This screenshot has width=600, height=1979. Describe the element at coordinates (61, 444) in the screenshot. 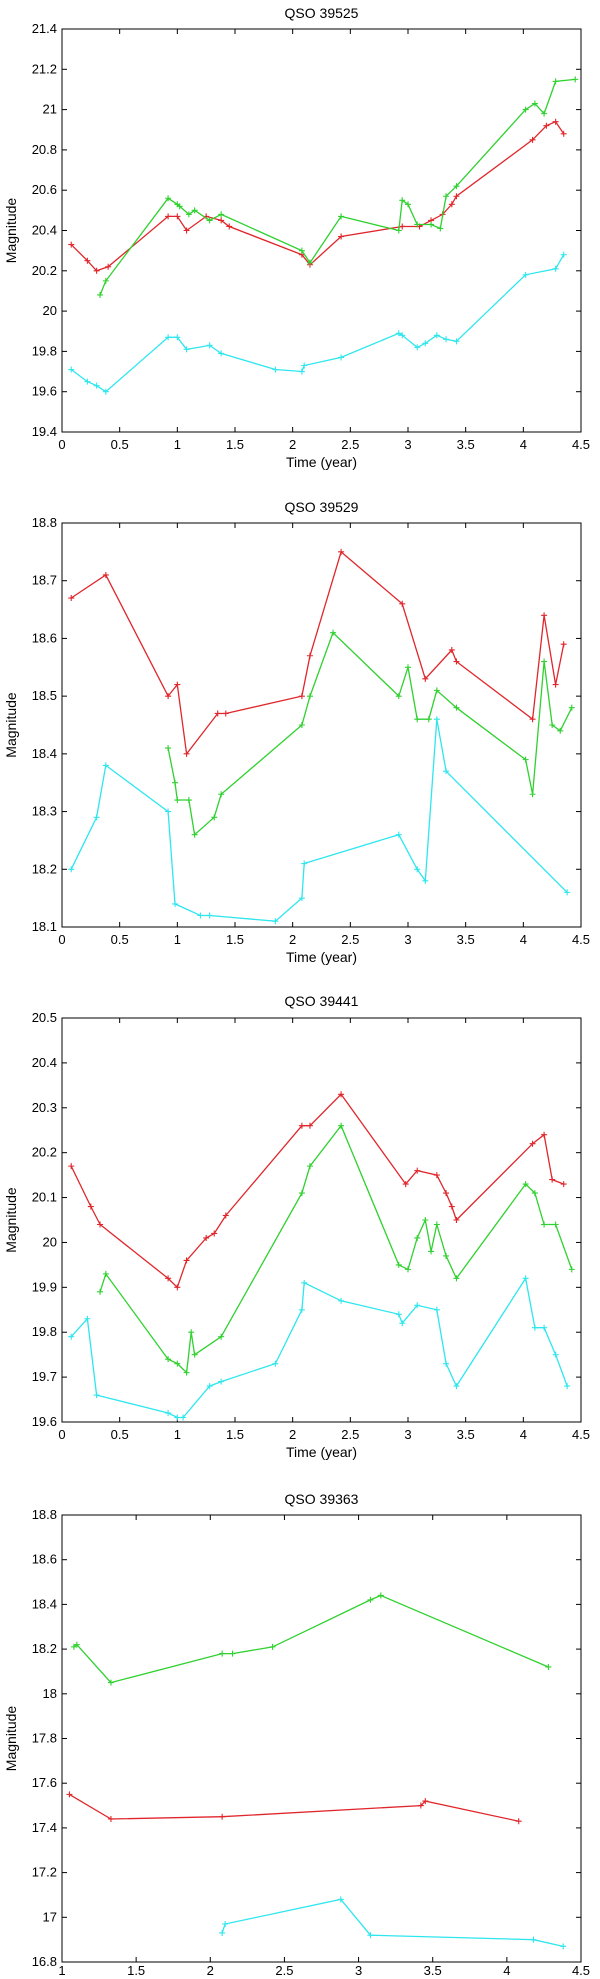

I see `x-tick-label: 0` at that location.